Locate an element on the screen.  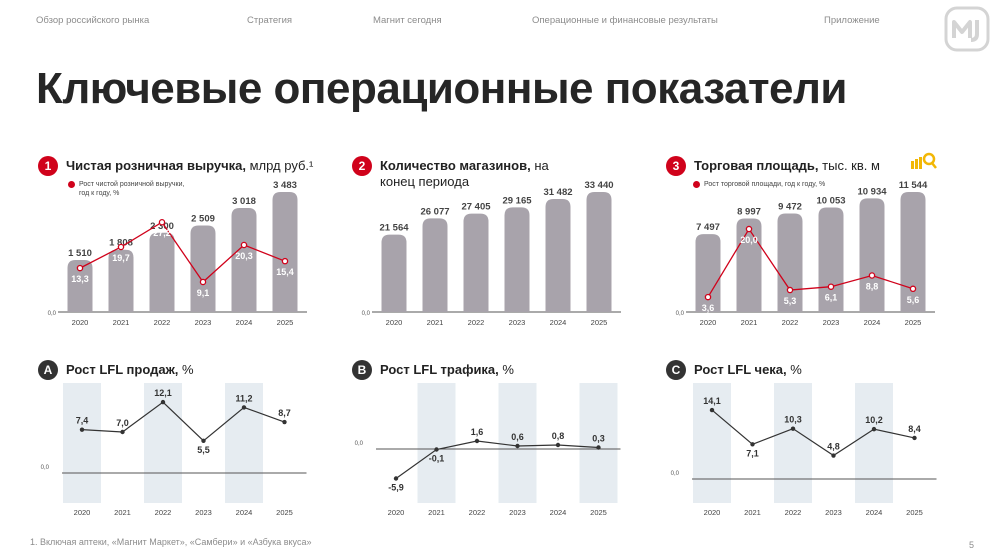
lfl-value-label: 10,3 is located at coordinates (793, 420).